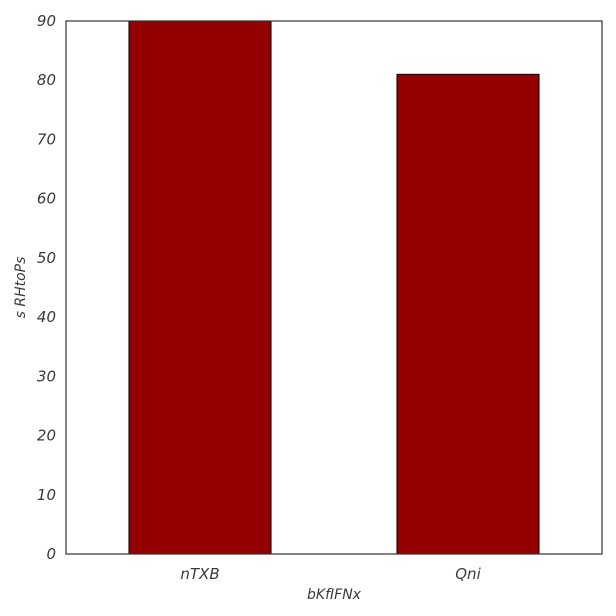 Image resolution: width=616 pixels, height=616 pixels. I want to click on y-tick-label: 10, so click(46, 495).